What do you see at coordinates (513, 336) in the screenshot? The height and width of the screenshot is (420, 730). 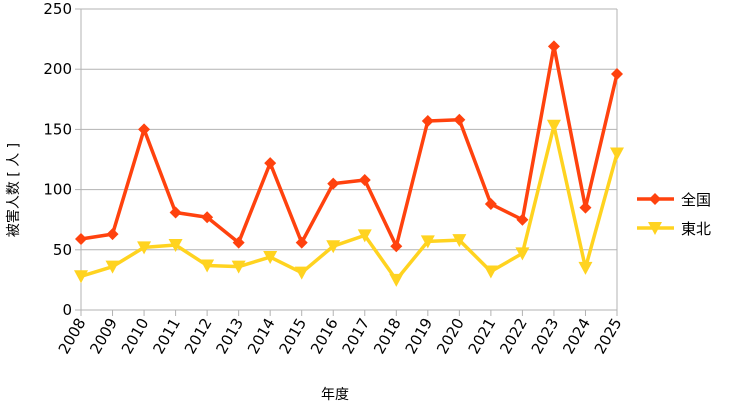 I see `x-tick-label: 2022` at bounding box center [513, 336].